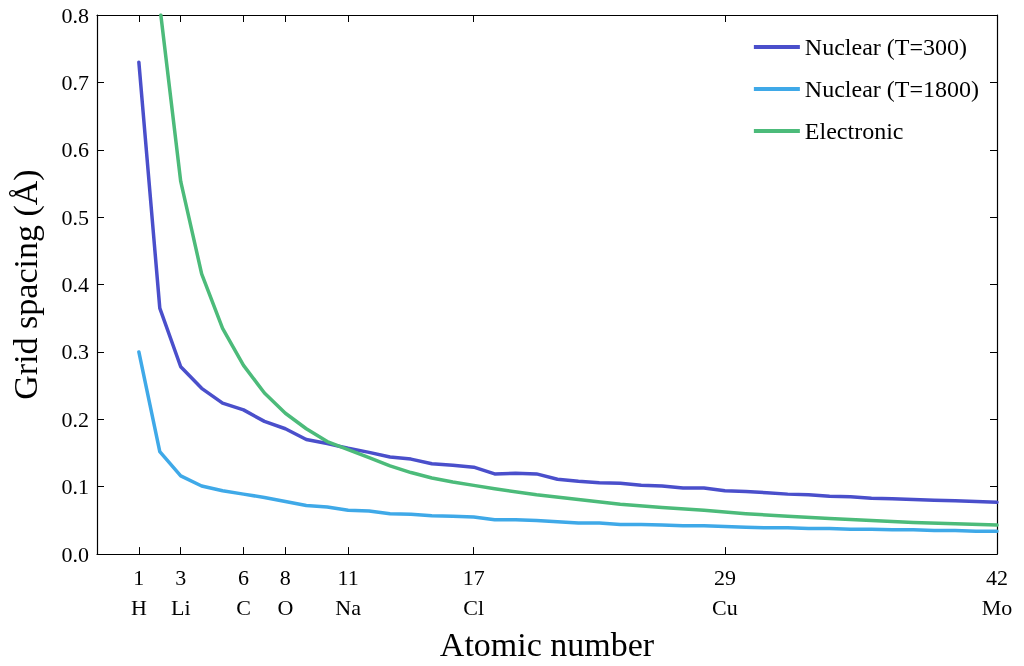 The height and width of the screenshot is (666, 1024). What do you see at coordinates (138, 592) in the screenshot?
I see `x-tick-label: 1 H` at bounding box center [138, 592].